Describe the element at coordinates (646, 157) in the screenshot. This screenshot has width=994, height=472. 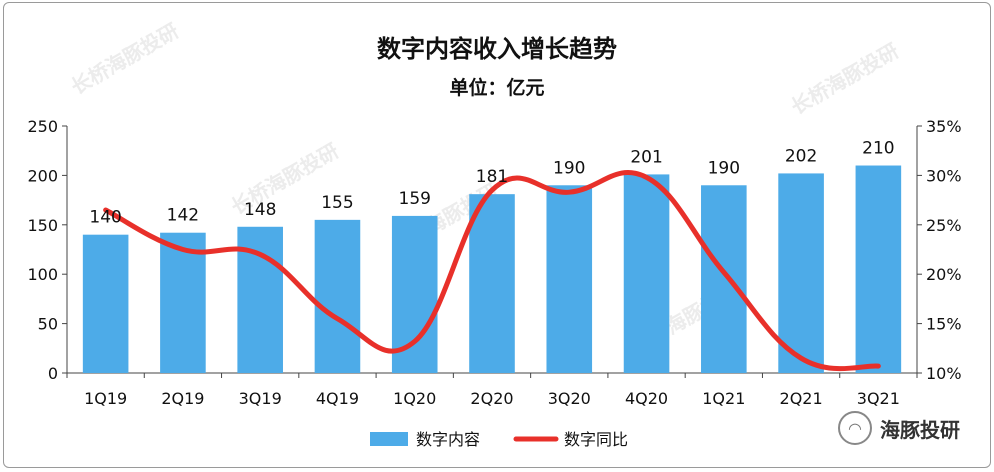
I see `bar-data-label: 201` at that location.